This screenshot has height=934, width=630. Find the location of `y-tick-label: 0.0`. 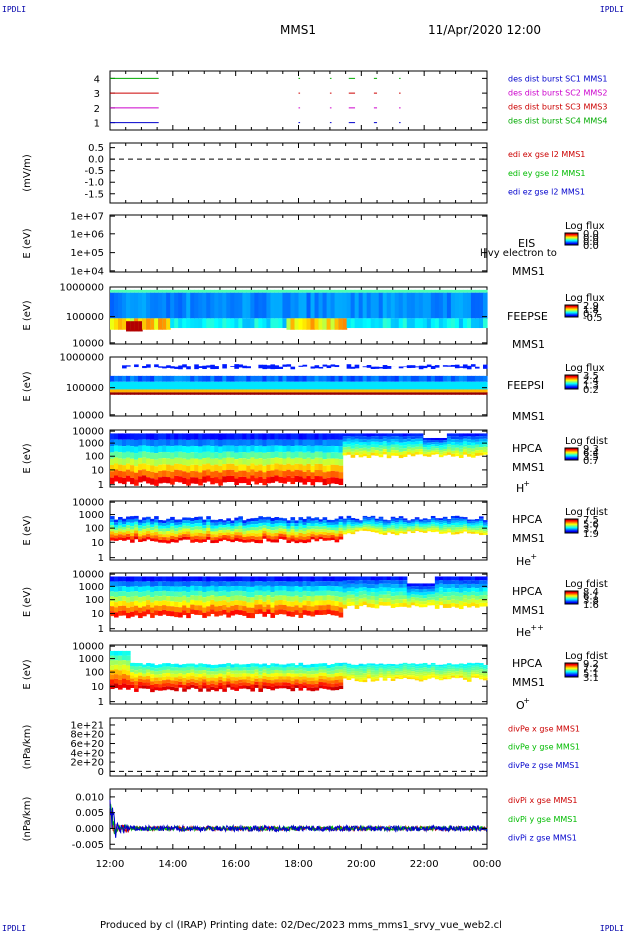

y-tick-label: 0.0 is located at coordinates (96, 160).